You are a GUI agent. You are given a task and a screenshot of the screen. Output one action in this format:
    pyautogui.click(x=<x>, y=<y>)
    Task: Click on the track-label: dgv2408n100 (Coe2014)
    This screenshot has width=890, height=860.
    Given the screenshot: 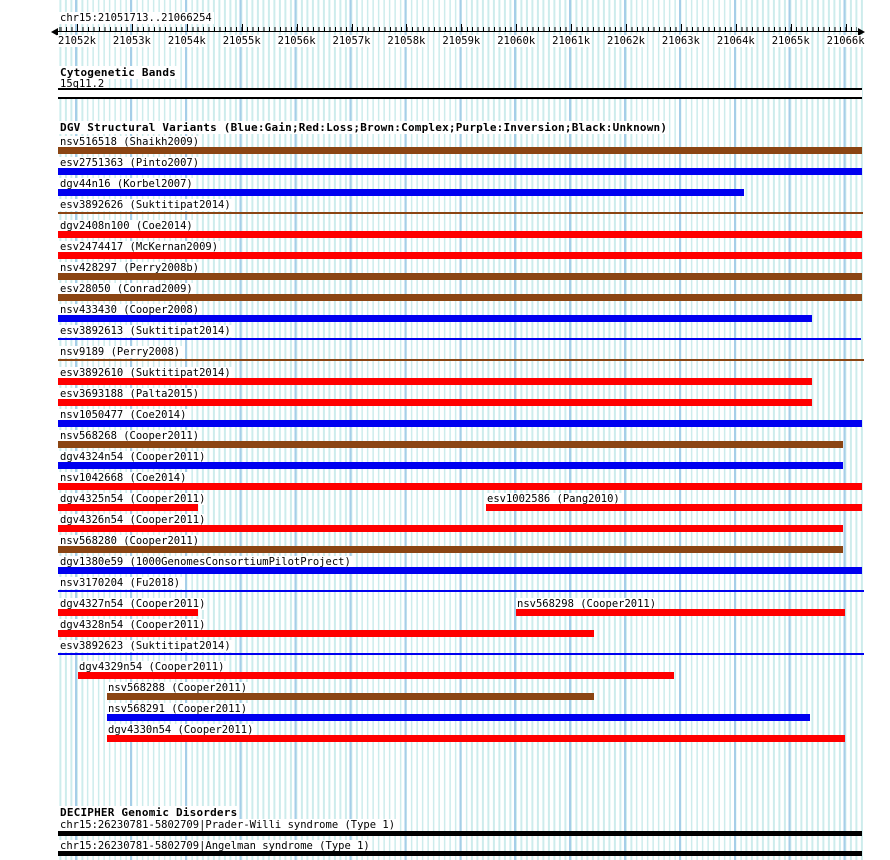 What is the action you would take?
    pyautogui.click(x=127, y=226)
    